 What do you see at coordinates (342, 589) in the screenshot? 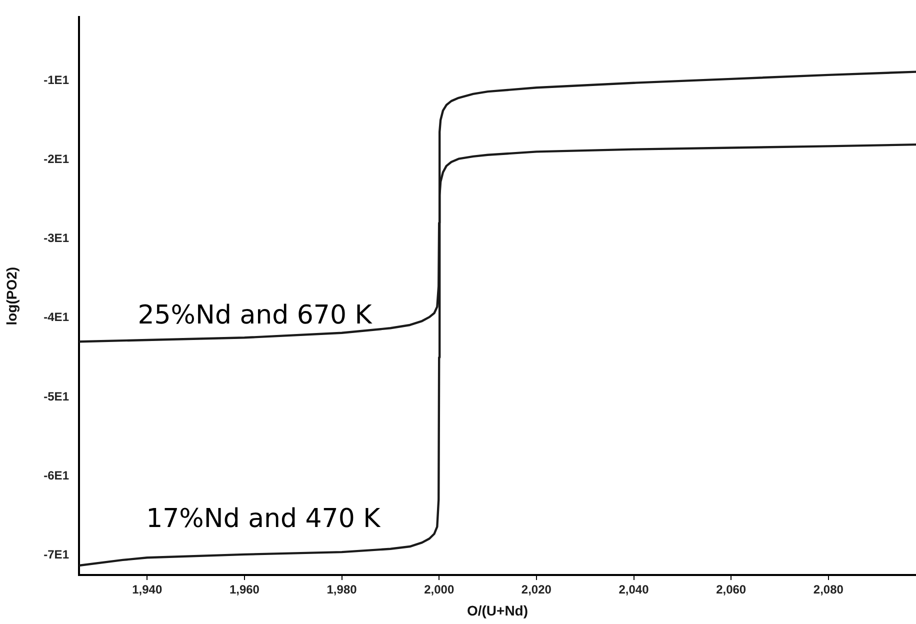
I see `x-tick-label: 1,980` at bounding box center [342, 589].